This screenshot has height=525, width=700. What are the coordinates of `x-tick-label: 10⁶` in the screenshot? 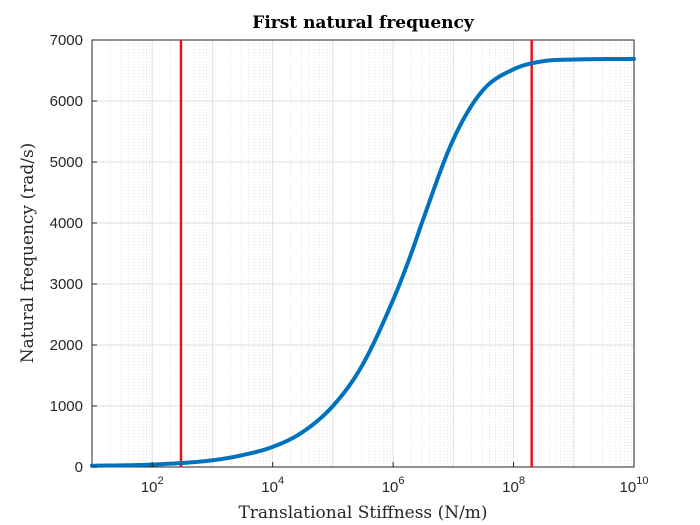 It's located at (393, 485).